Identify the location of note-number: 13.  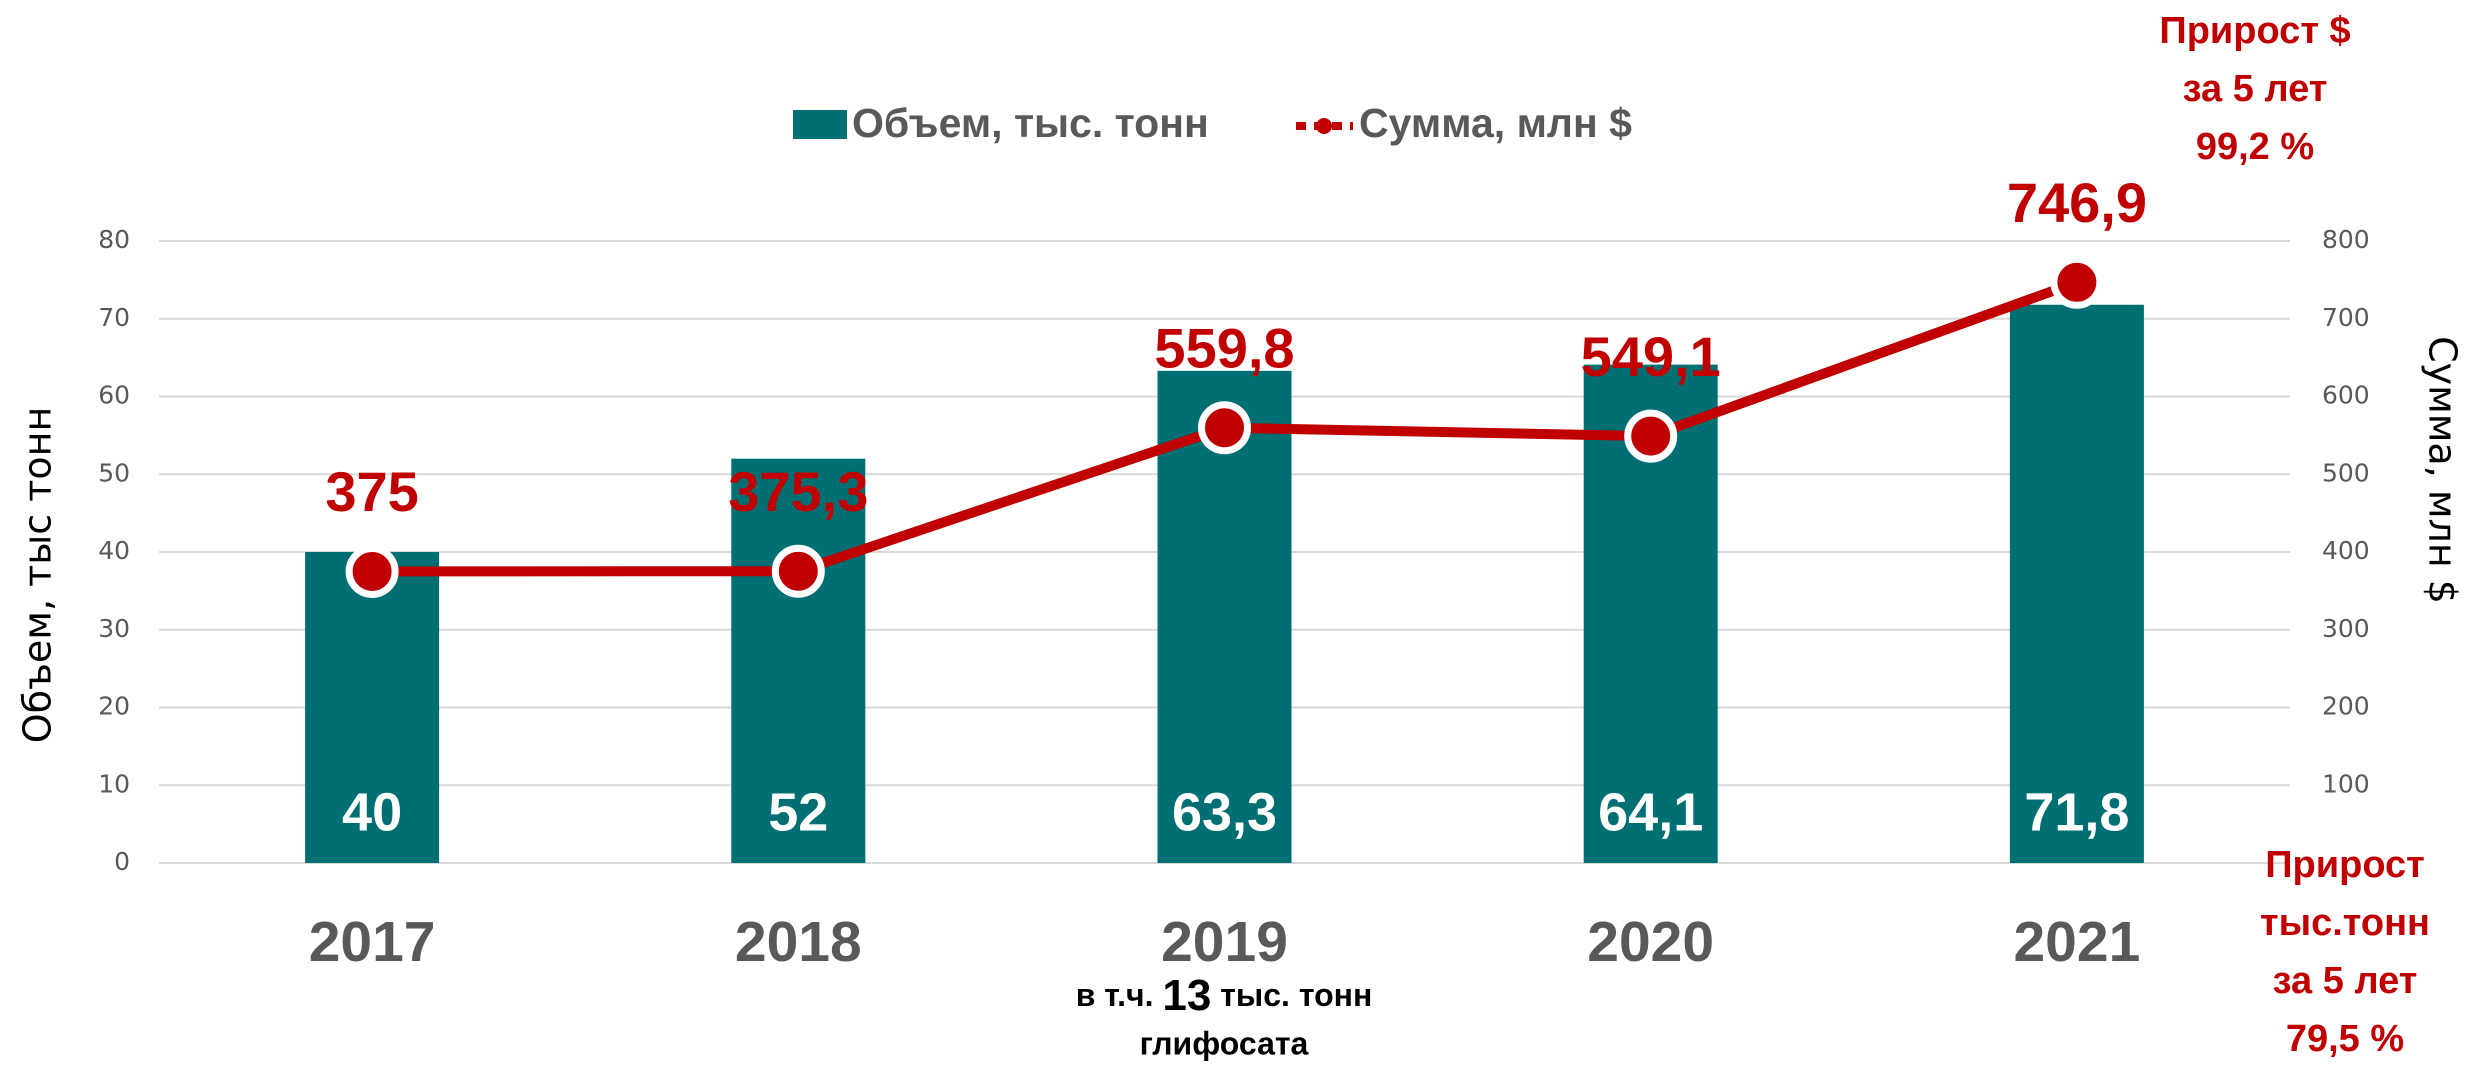
(1186, 995).